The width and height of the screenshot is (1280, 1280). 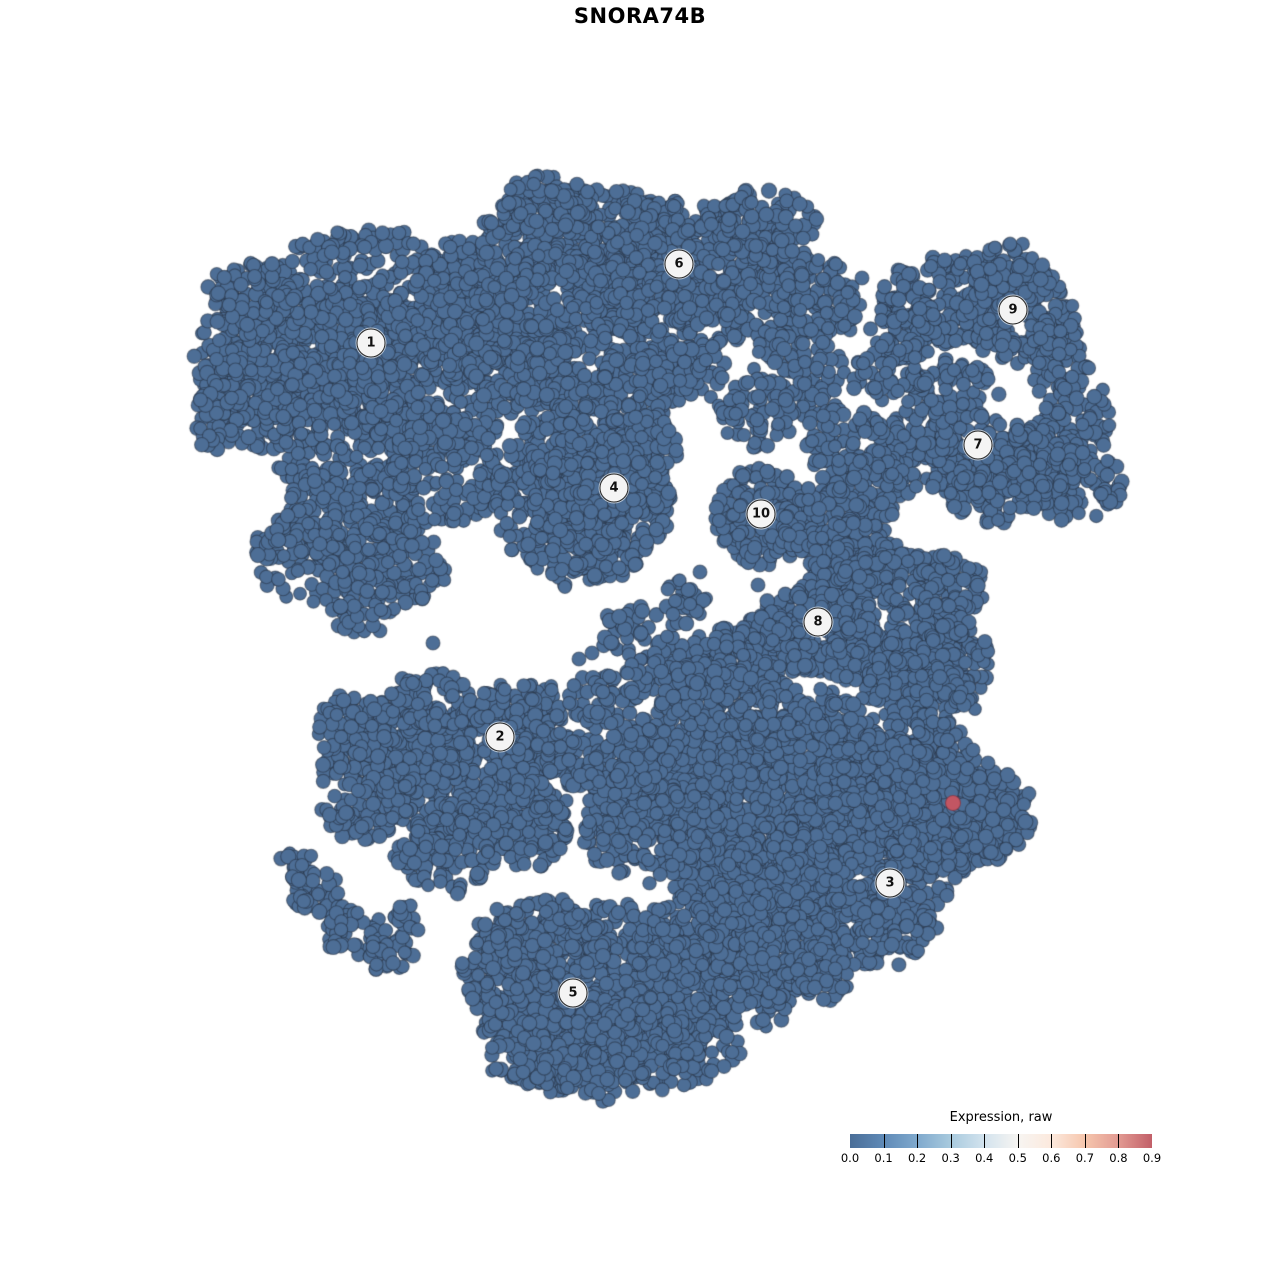 I want to click on legend-tick-label: 0.2, so click(x=917, y=1158).